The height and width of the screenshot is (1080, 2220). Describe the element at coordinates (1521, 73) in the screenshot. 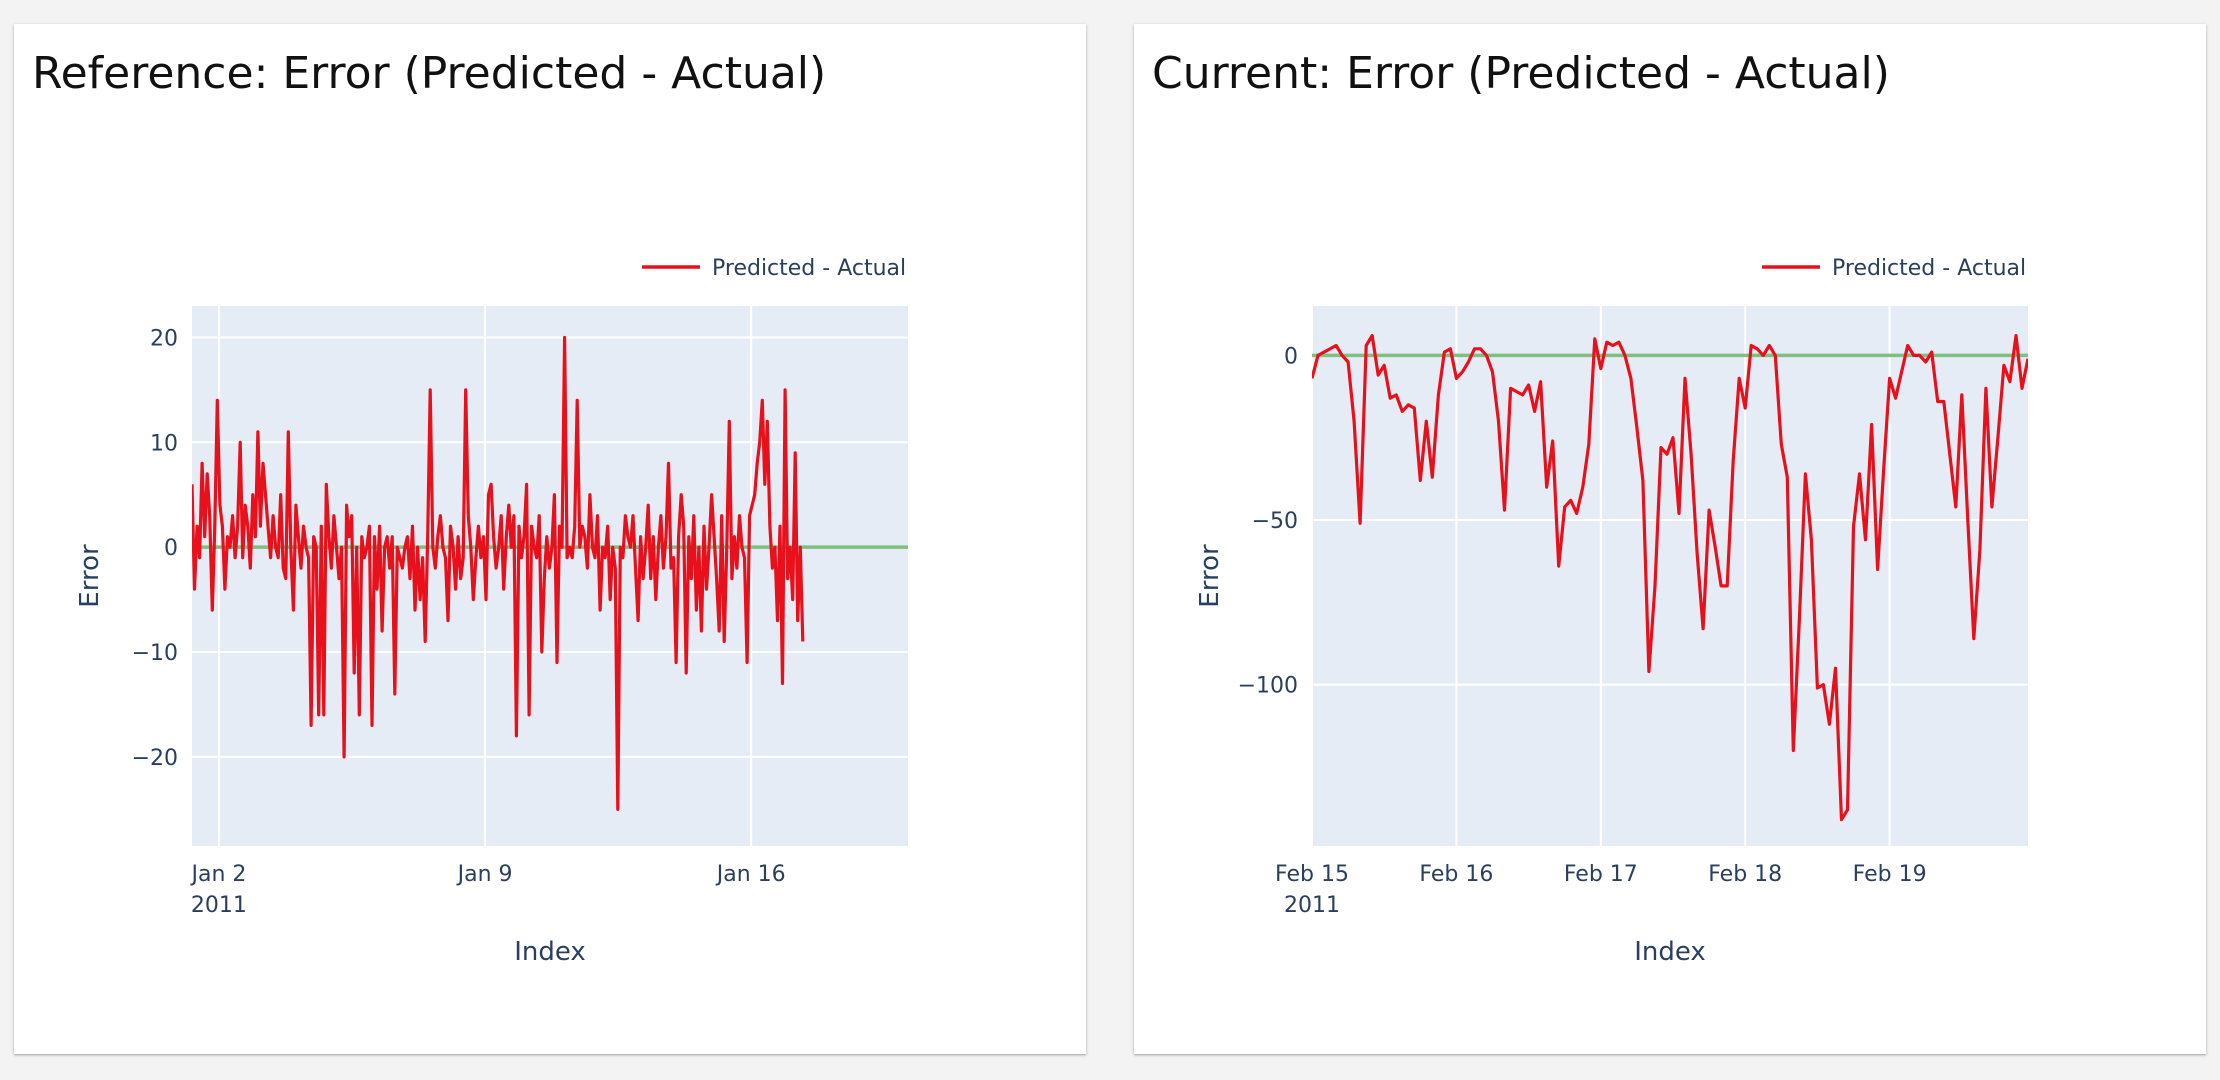

I see `panel-title: Current: Error (Predicted - Actual)` at that location.